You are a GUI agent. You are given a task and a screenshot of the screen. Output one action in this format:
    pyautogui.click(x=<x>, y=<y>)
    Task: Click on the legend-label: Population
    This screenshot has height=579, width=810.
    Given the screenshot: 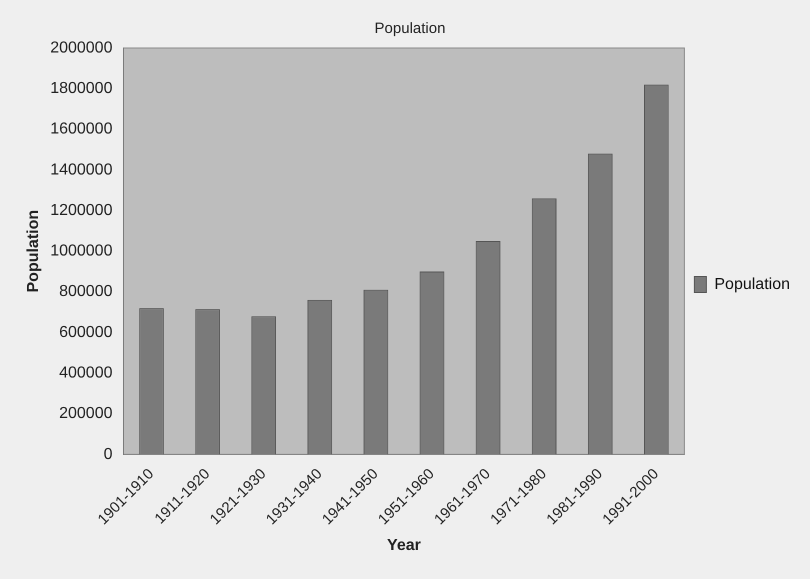 What is the action you would take?
    pyautogui.click(x=752, y=284)
    